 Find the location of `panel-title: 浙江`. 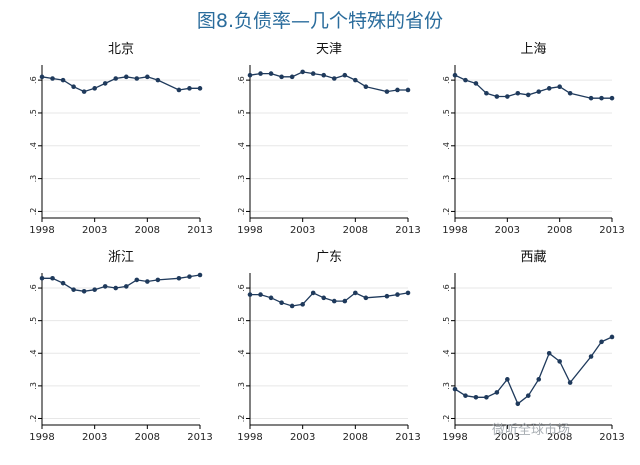

panel-title: 浙江 is located at coordinates (121, 257).